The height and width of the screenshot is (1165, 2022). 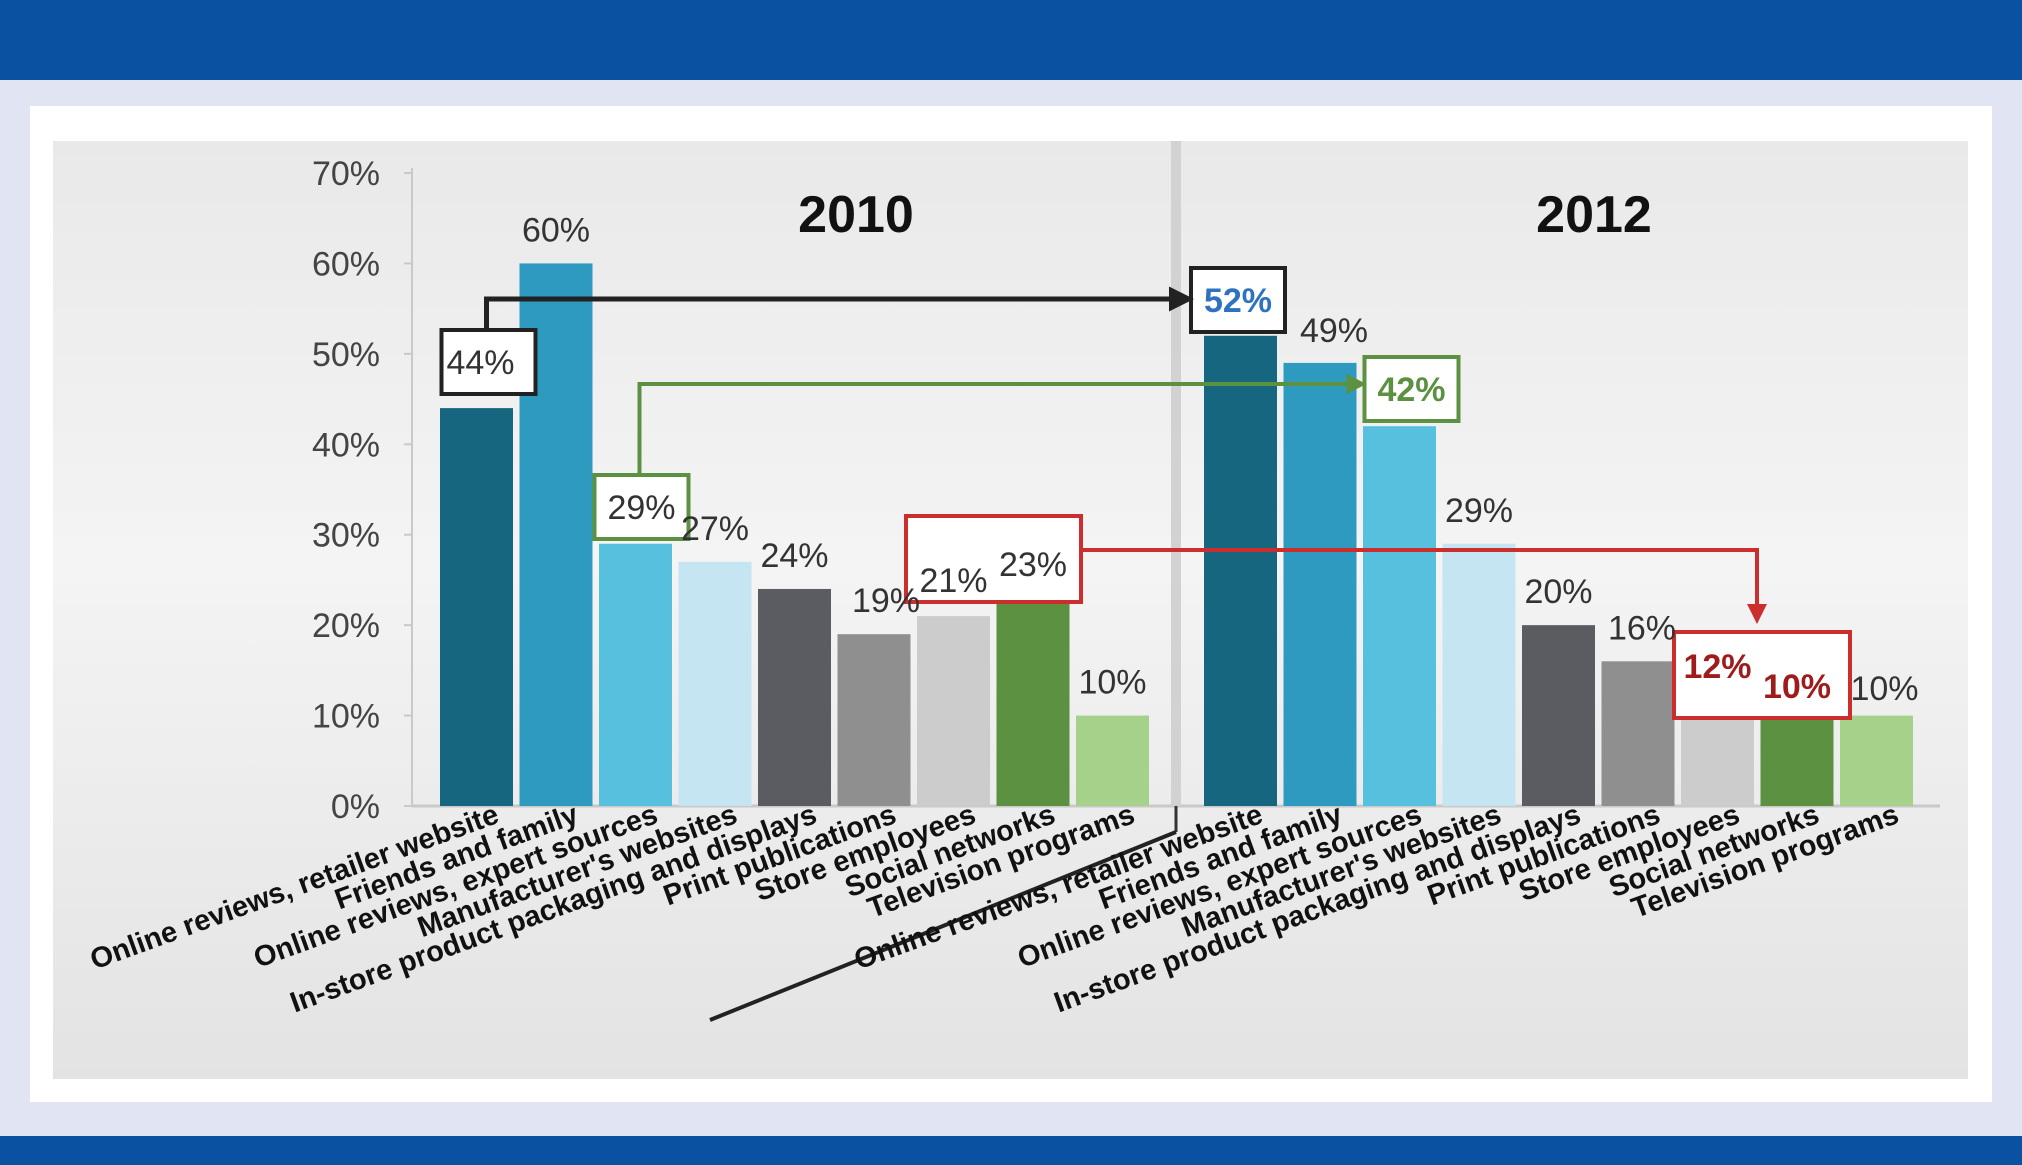 What do you see at coordinates (346, 355) in the screenshot?
I see `y-tick-label: 50%` at bounding box center [346, 355].